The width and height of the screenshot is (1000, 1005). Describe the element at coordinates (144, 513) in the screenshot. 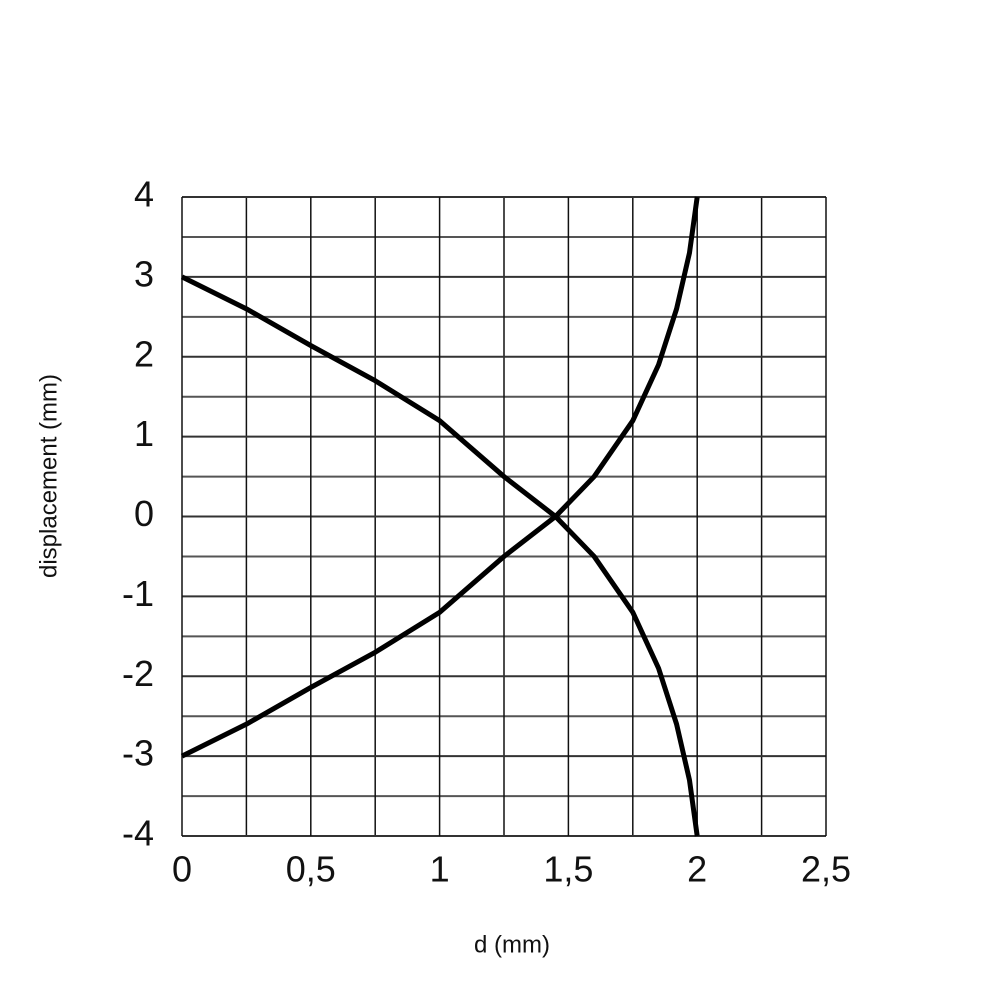

I see `y-tick-label: 0` at that location.